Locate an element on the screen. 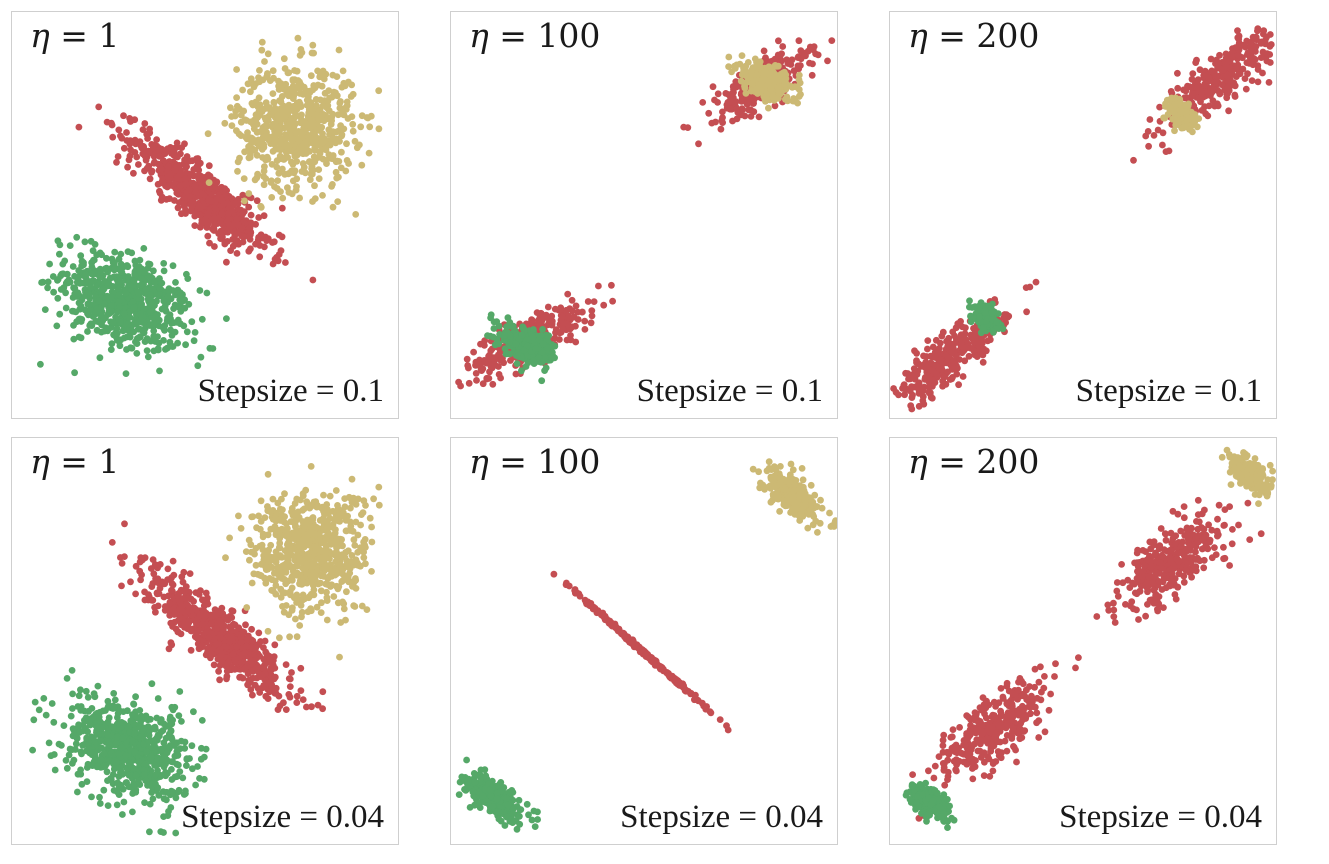  series-red is located at coordinates (217, 616).